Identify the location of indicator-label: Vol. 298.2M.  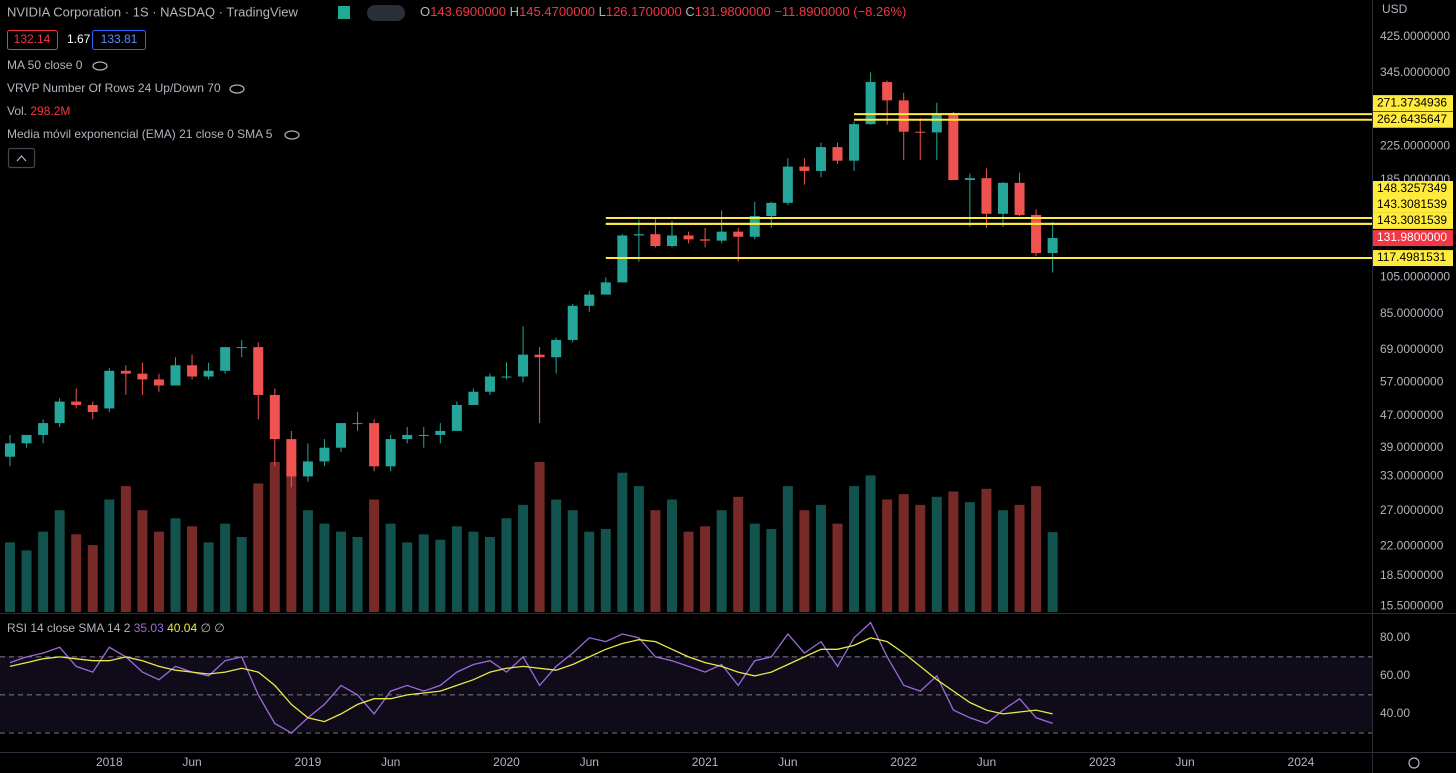
(38, 111).